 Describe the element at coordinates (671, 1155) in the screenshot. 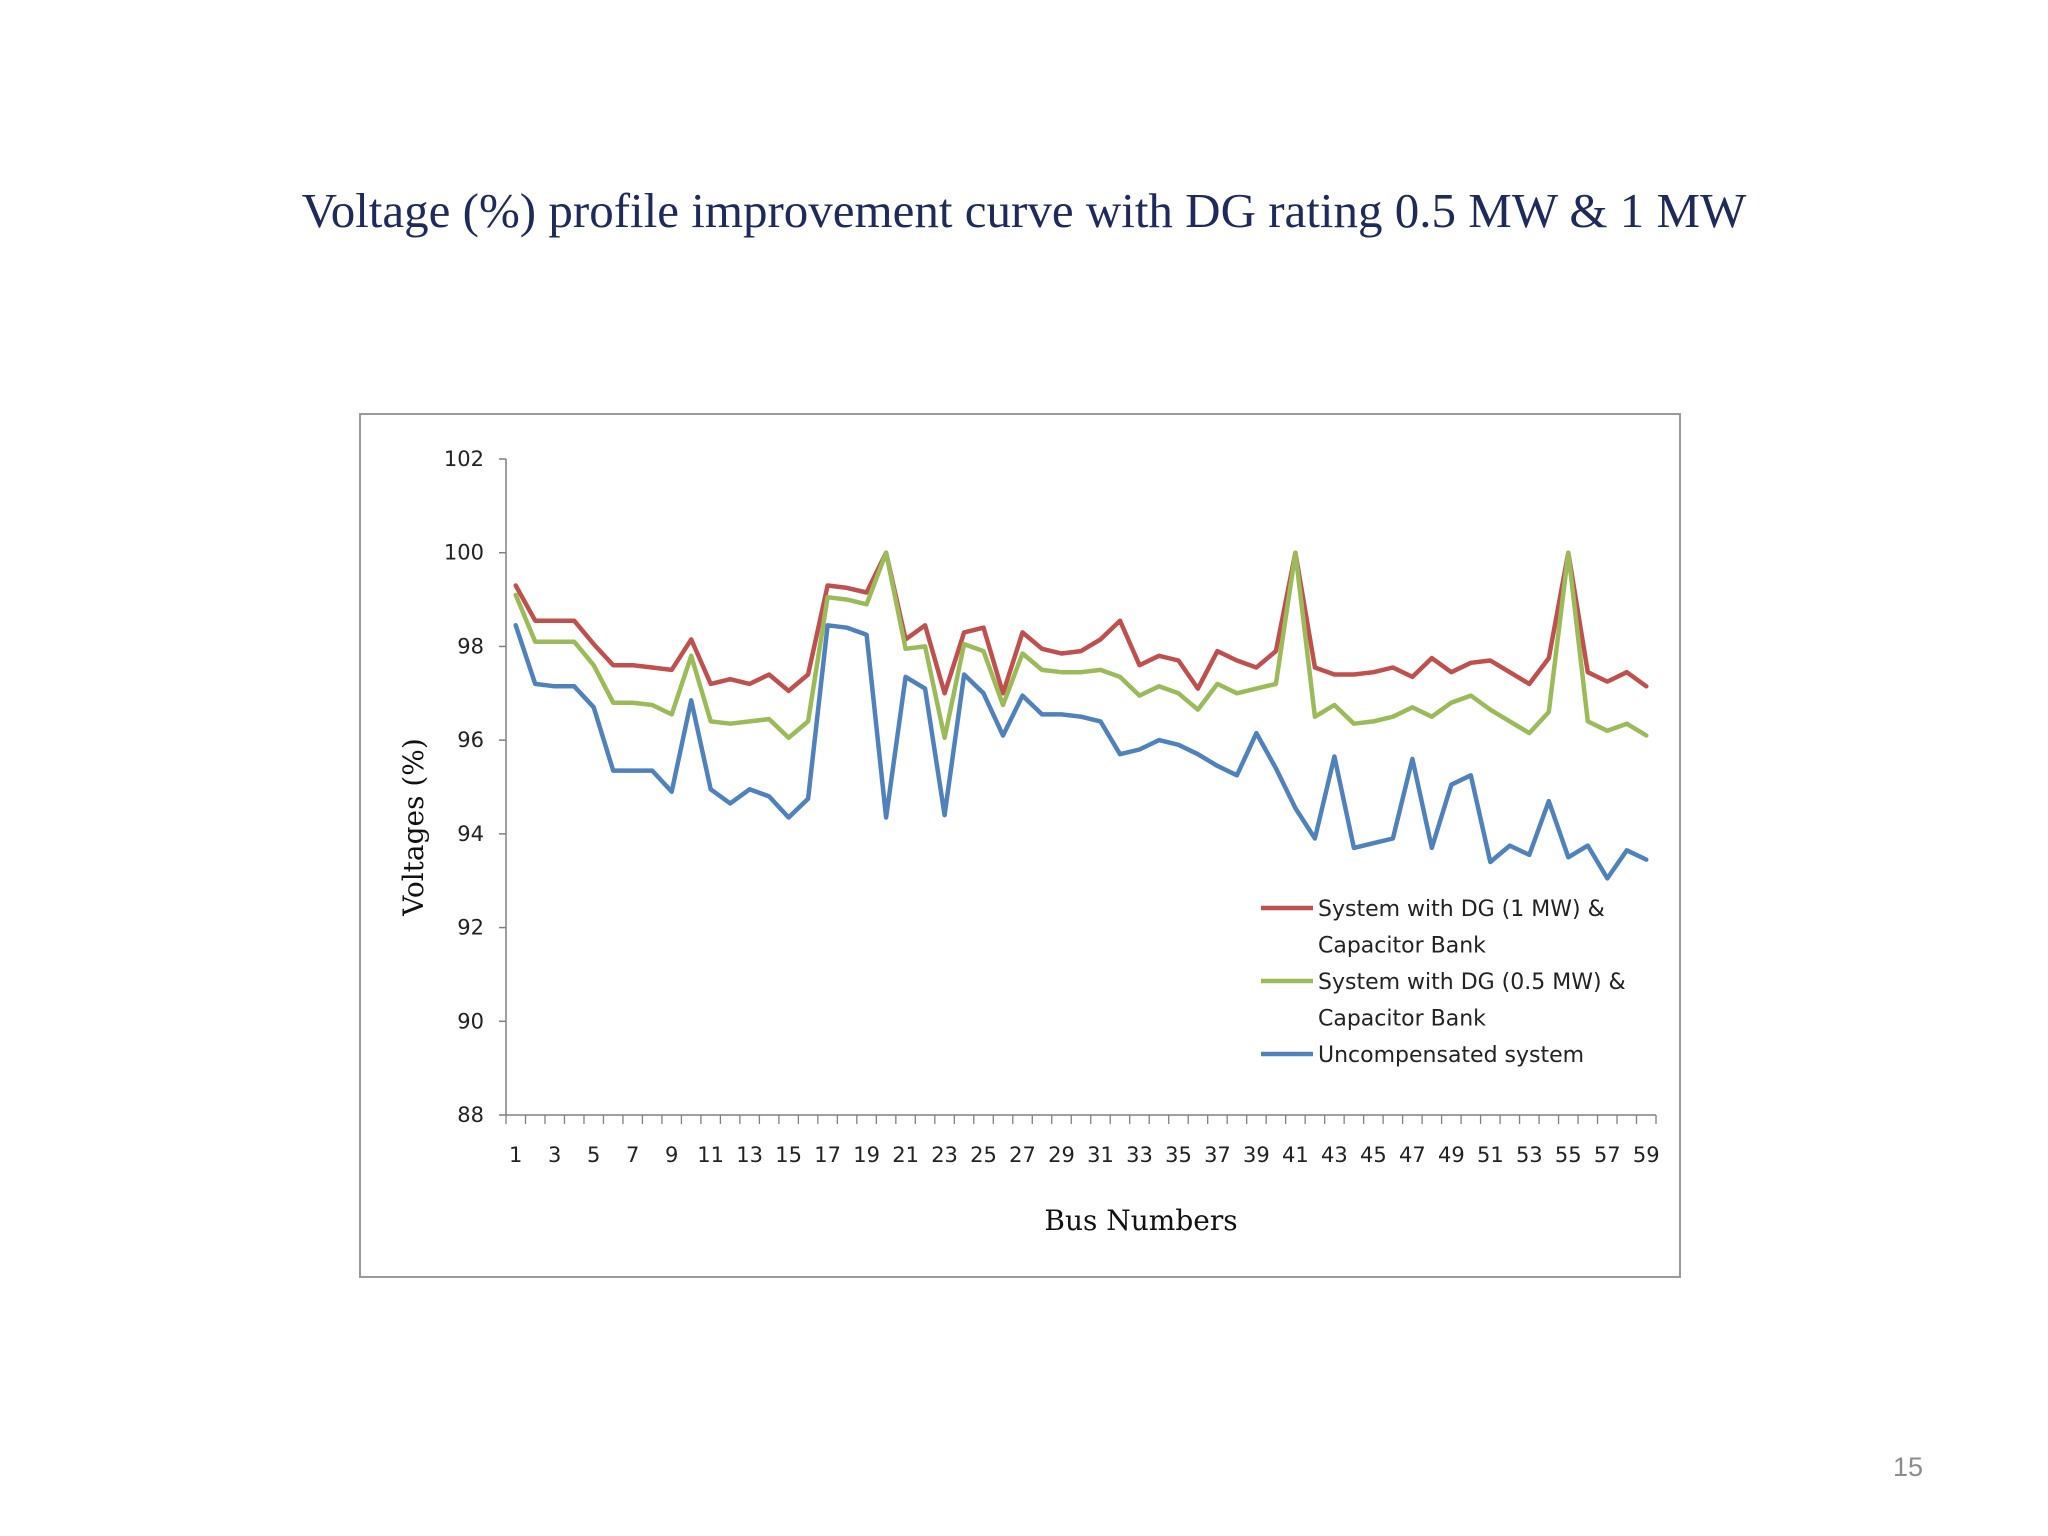

I see `x-tick-label: 9` at that location.